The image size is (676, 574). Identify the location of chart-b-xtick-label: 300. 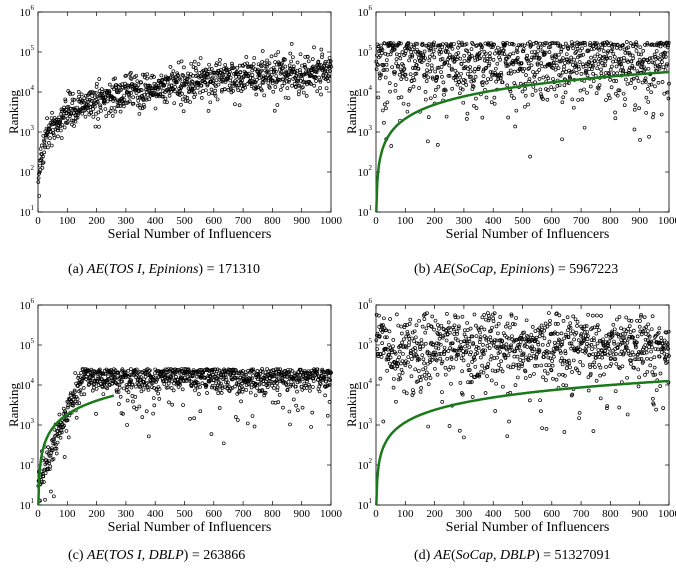
(464, 221).